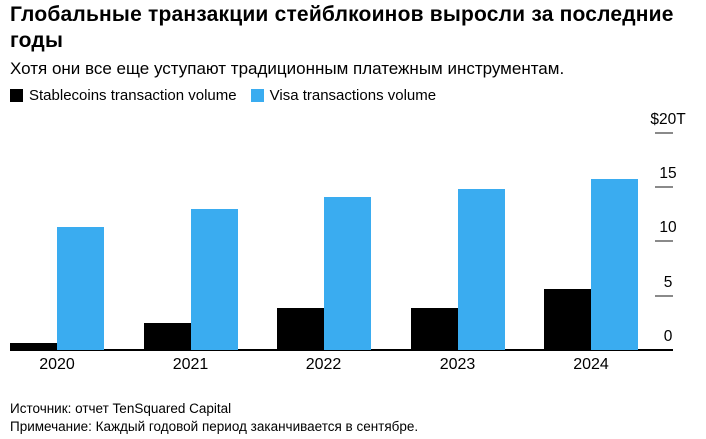 This screenshot has width=706, height=439. What do you see at coordinates (300, 329) in the screenshot?
I see `bar-stablecoins-2022` at bounding box center [300, 329].